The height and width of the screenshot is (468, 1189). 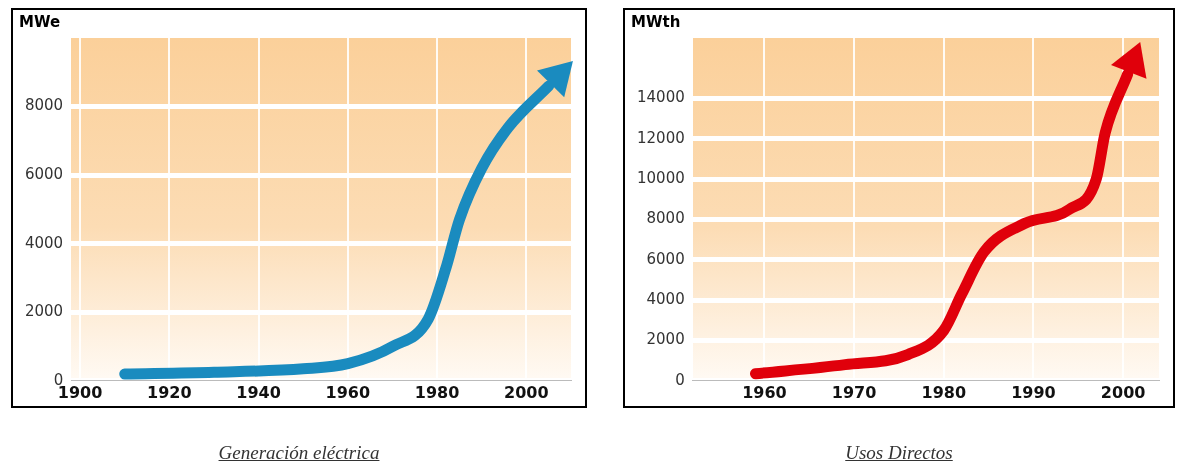 What do you see at coordinates (299, 453) in the screenshot?
I see `text: Generación eléctrica` at bounding box center [299, 453].